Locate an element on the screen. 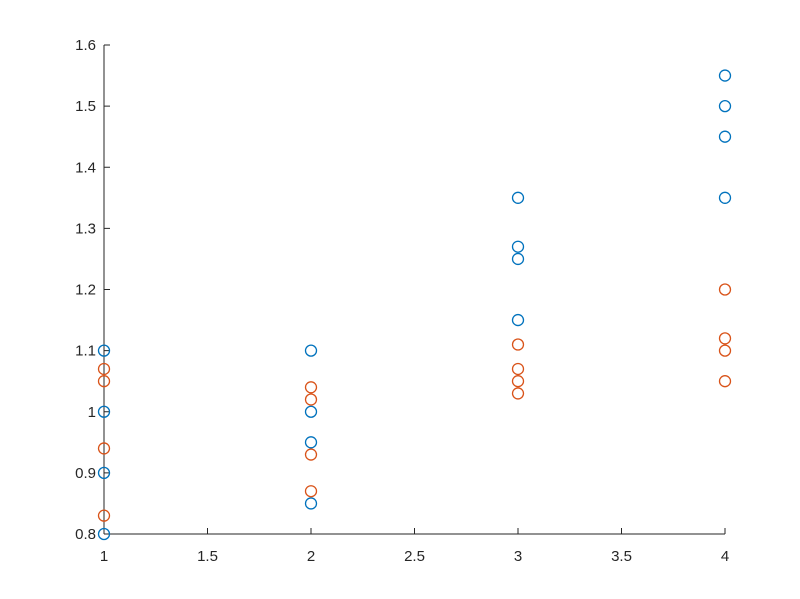 This screenshot has width=800, height=599. y-tick-label: 0.9 is located at coordinates (85, 473).